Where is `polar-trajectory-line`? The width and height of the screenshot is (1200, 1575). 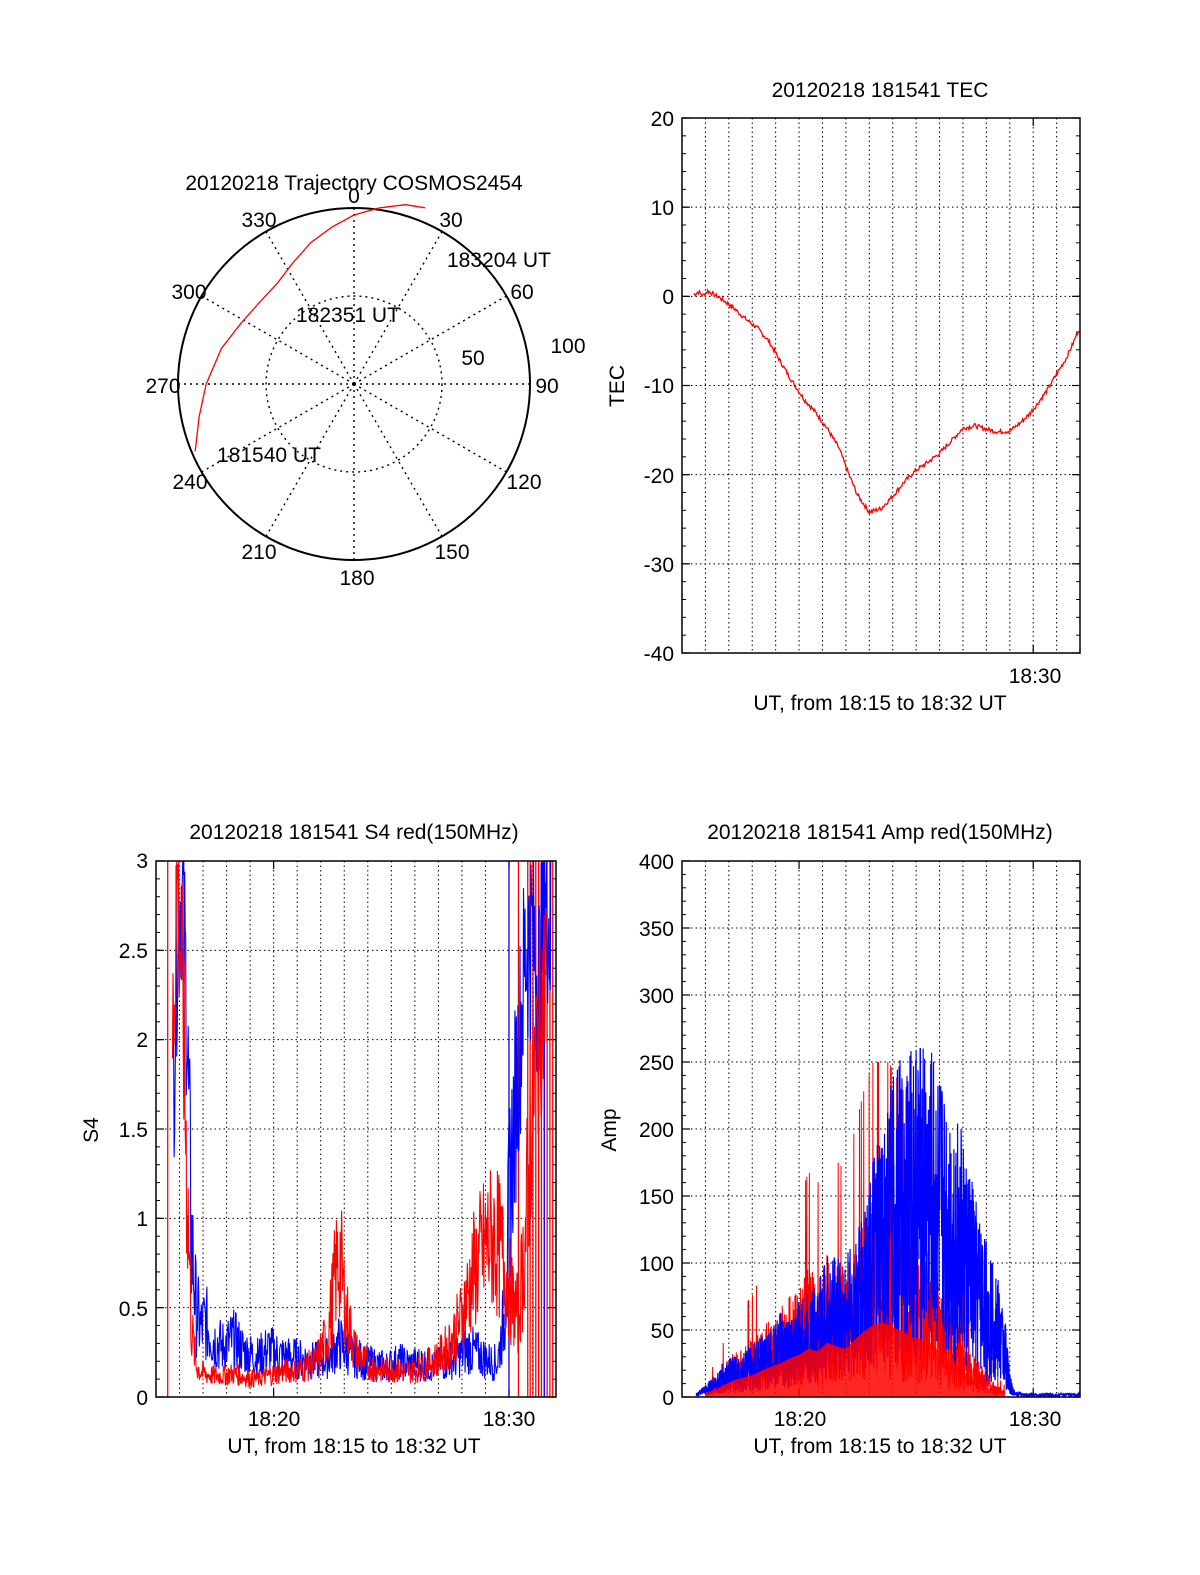 polar-trajectory-line is located at coordinates (310, 328).